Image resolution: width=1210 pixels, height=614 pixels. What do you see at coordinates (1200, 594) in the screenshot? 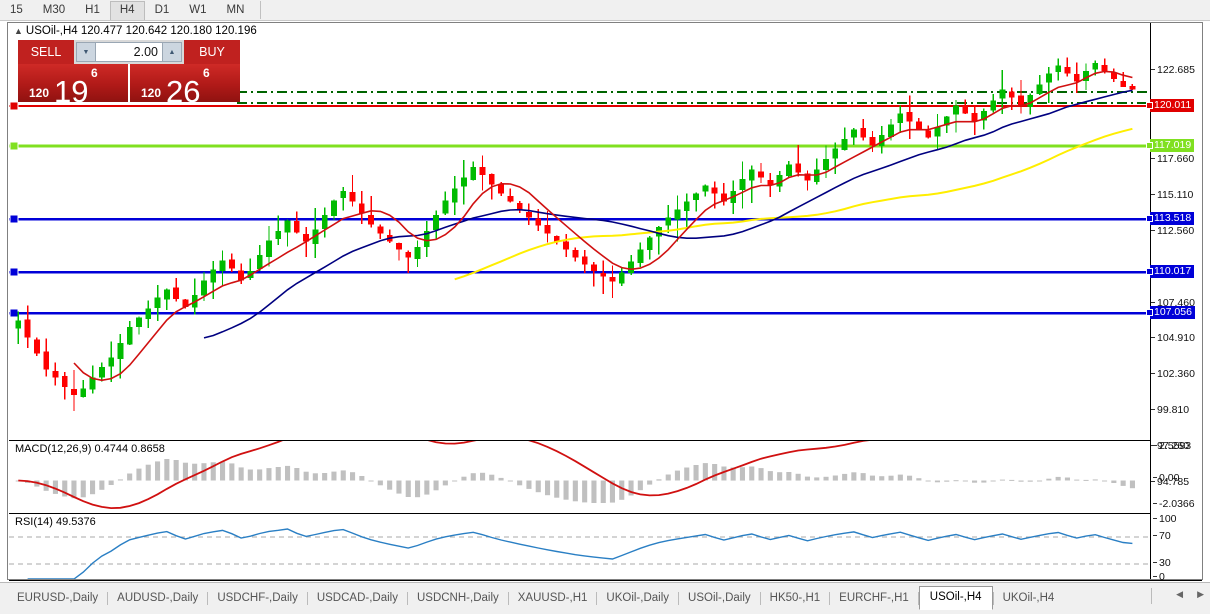
I see `tab-scroll-right-icon: ▶` at bounding box center [1200, 594].